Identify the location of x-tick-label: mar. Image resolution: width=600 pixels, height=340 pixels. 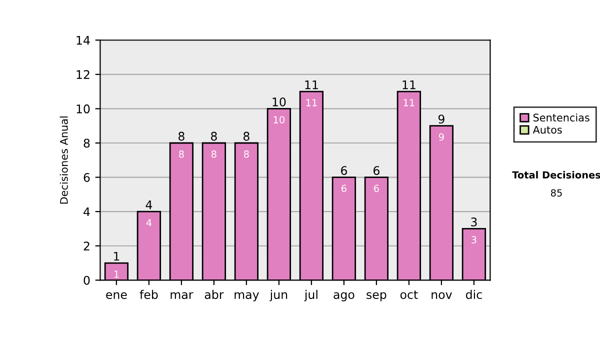
(182, 296).